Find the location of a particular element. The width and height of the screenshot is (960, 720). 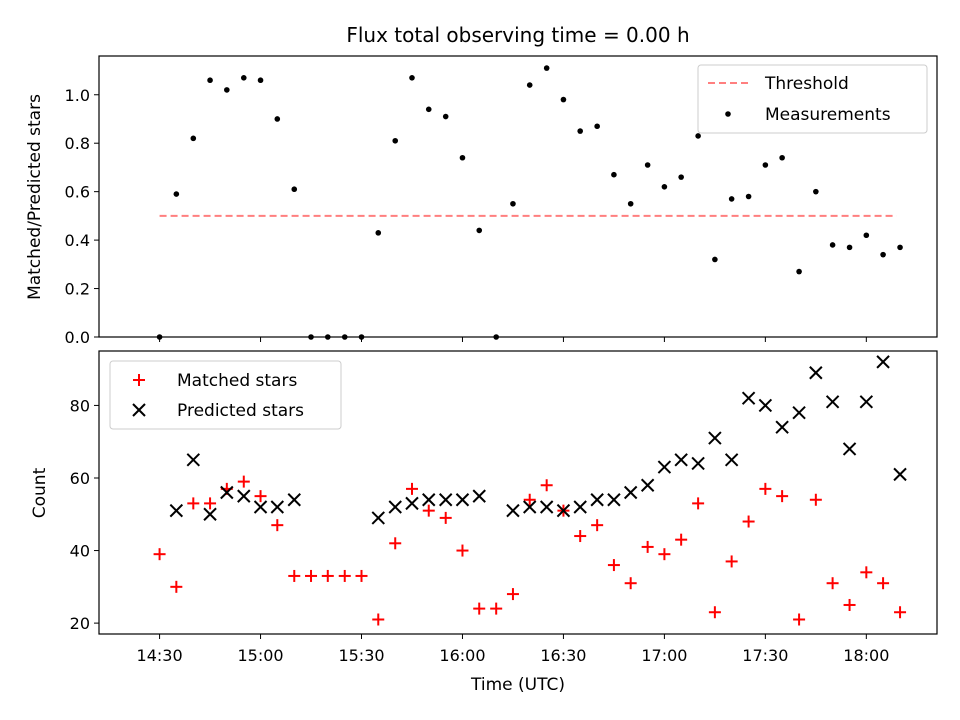

bottom-y-ticks: 20 40 60 80 is located at coordinates (84, 514).